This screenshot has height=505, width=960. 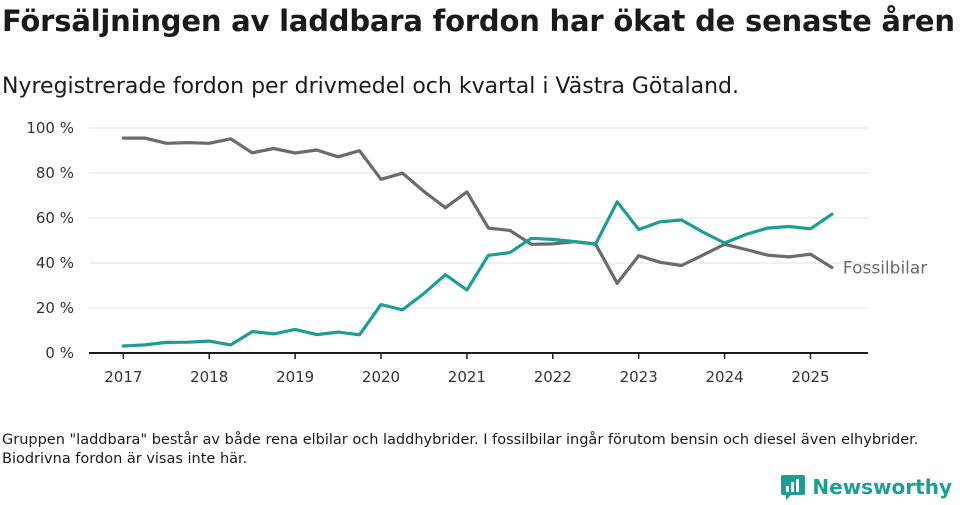 What do you see at coordinates (50, 128) in the screenshot?
I see `y-tick-label: 100 %` at bounding box center [50, 128].